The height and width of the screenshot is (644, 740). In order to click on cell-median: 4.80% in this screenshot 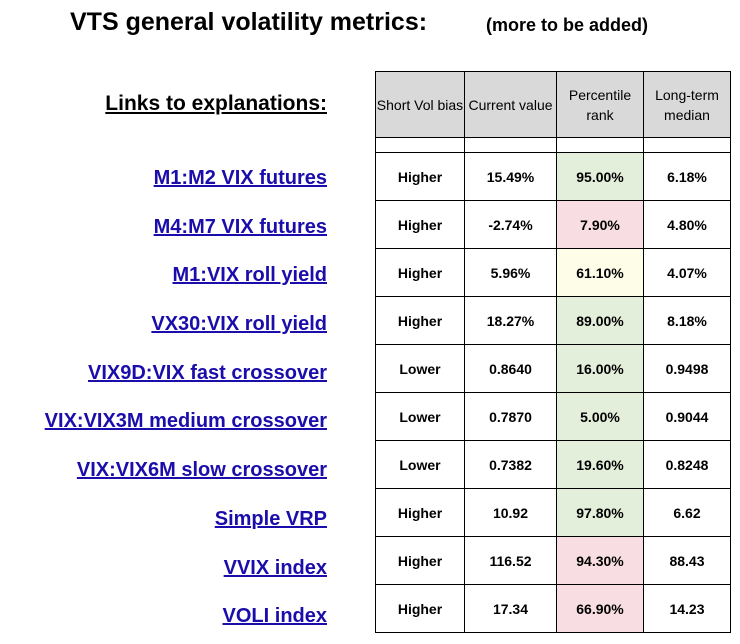, I will do `click(687, 224)`.